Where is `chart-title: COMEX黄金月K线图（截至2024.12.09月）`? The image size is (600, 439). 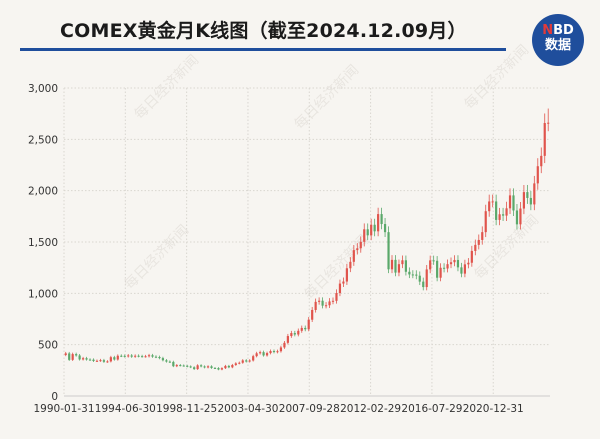
chart-title: COMEX黄金月K线图（截至2024.12.09月） is located at coordinates (263, 31).